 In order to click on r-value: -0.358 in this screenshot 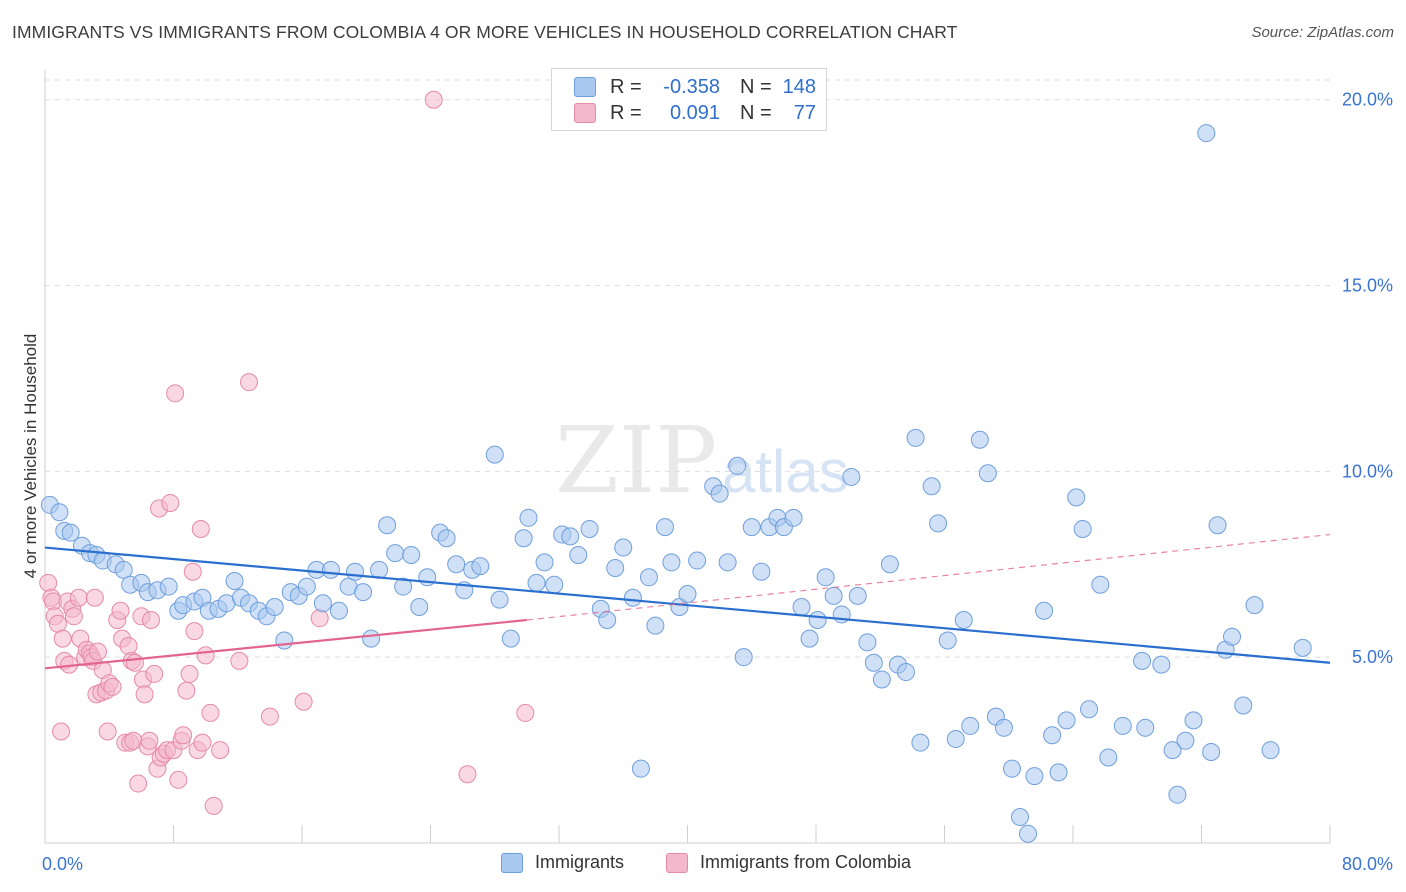, I will do `click(691, 86)`.